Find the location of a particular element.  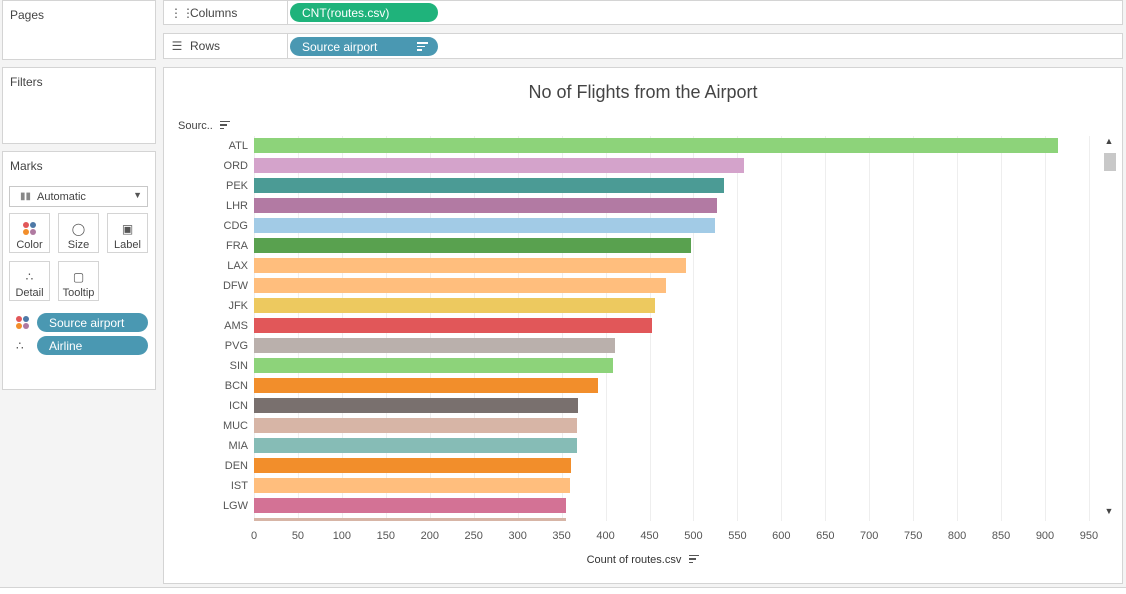

source-airport-color-pill: Source airport is located at coordinates (92, 322).